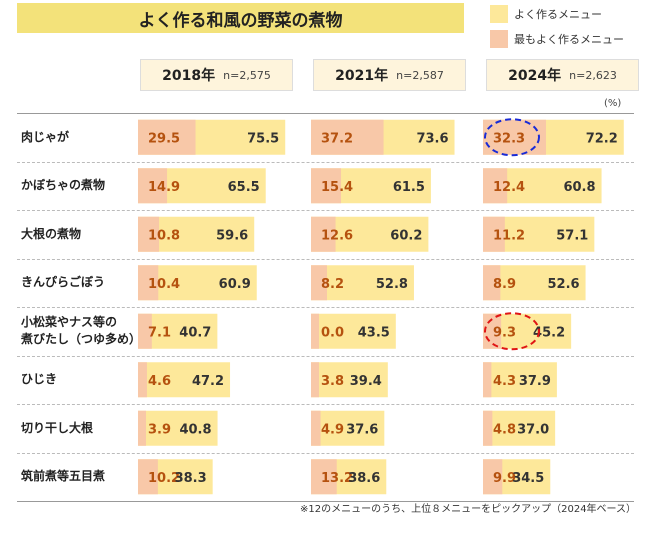 This screenshot has width=654, height=533. I want to click on data-label-often: 59.6, so click(232, 235).